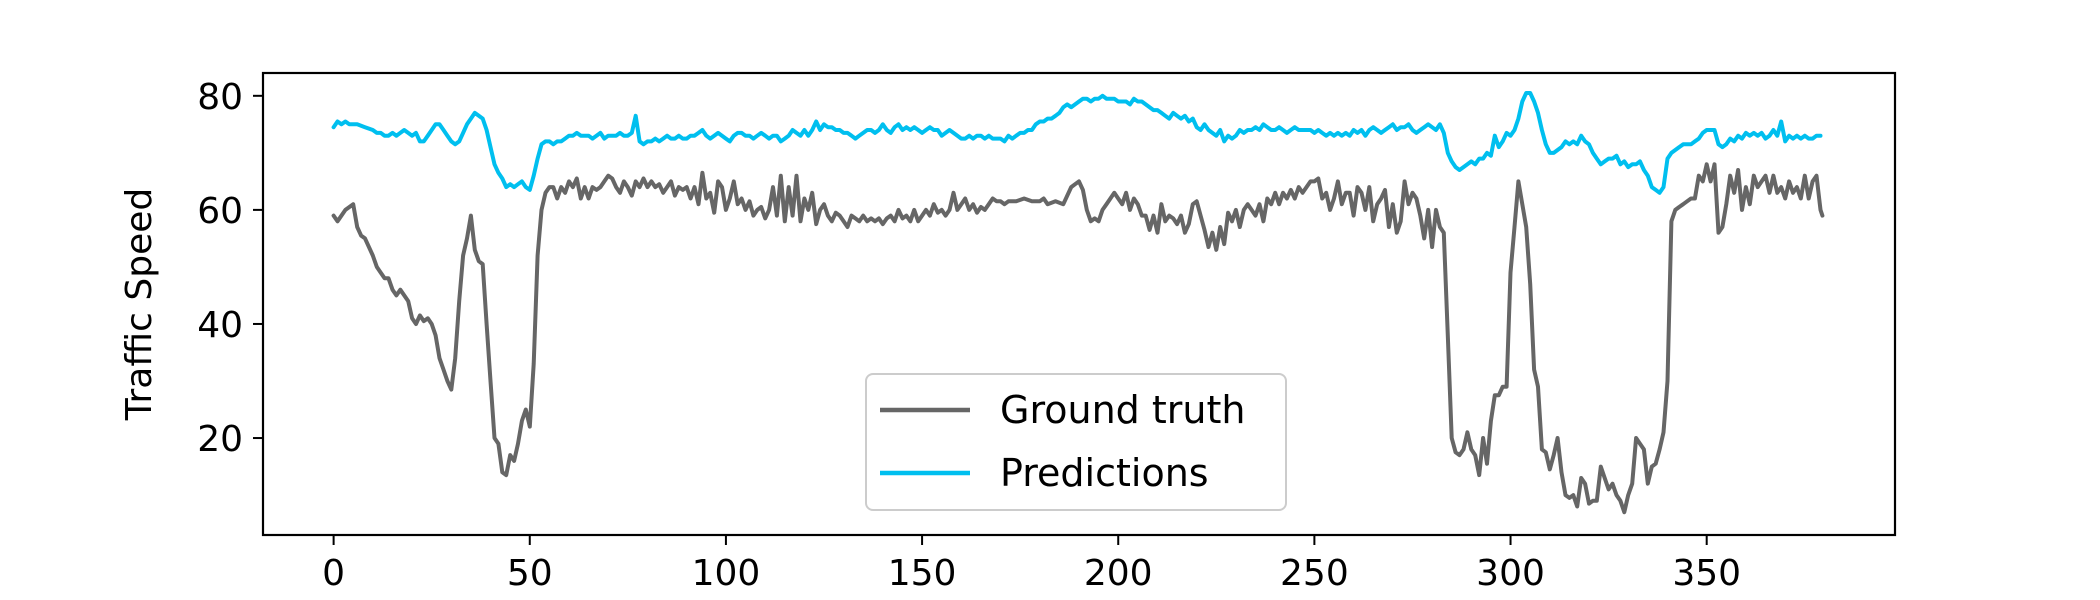  What do you see at coordinates (1314, 573) in the screenshot?
I see `x-tick-label: 250` at bounding box center [1314, 573].